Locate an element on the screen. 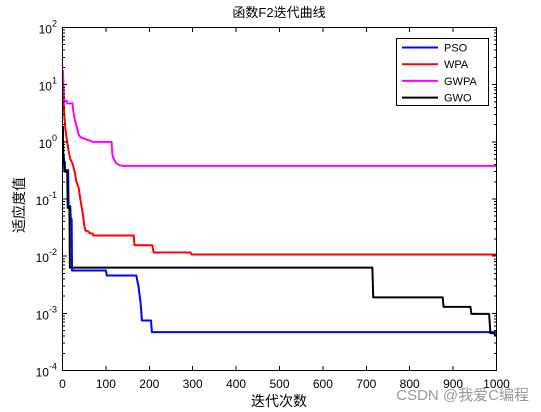  y-tick-label: 10⁻³ is located at coordinates (46, 313).